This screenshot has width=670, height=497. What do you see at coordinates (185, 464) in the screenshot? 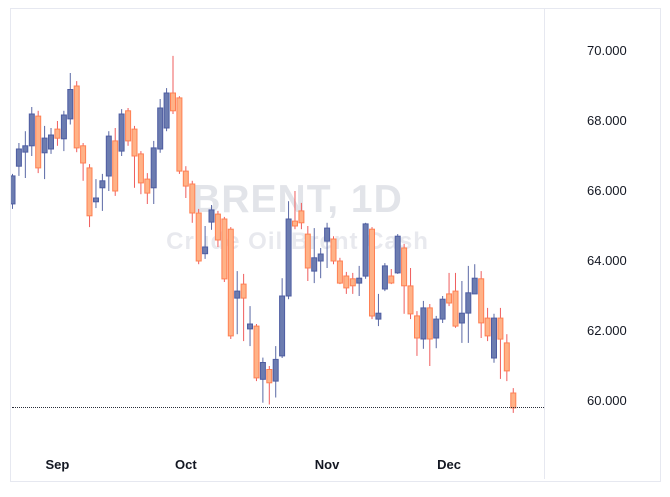
I see `time-tick-label-oct: Oct` at bounding box center [185, 464].